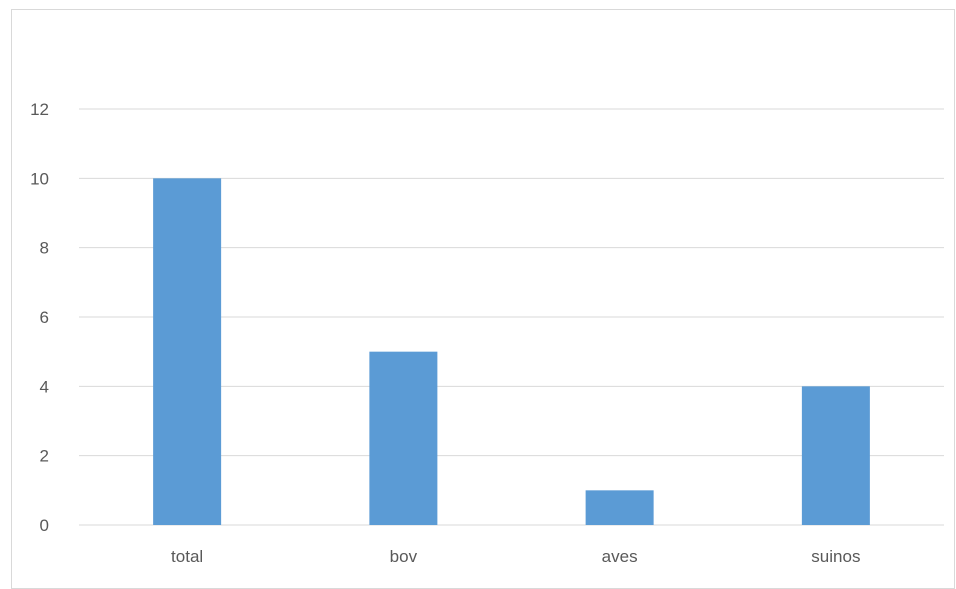 This screenshot has height=589, width=956. What do you see at coordinates (44, 525) in the screenshot?
I see `y-tick-label: 0` at bounding box center [44, 525].